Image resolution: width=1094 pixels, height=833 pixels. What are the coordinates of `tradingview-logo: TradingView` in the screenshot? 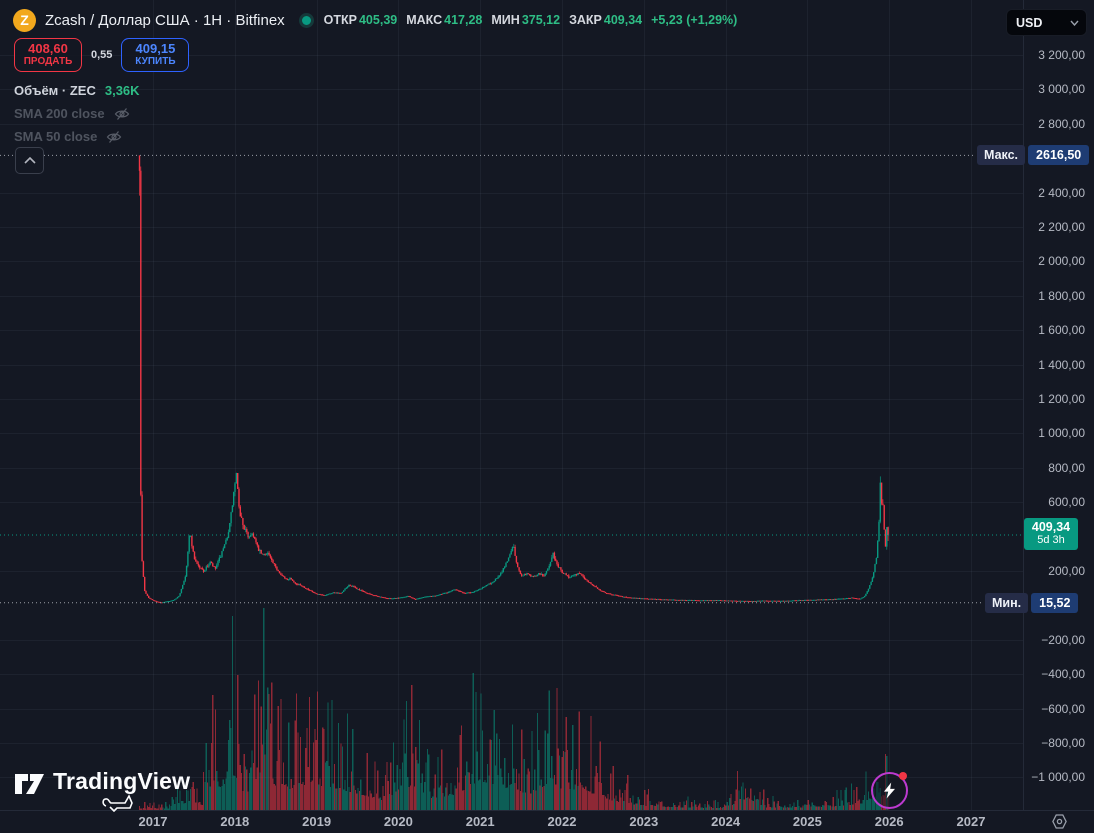 It's located at (102, 790).